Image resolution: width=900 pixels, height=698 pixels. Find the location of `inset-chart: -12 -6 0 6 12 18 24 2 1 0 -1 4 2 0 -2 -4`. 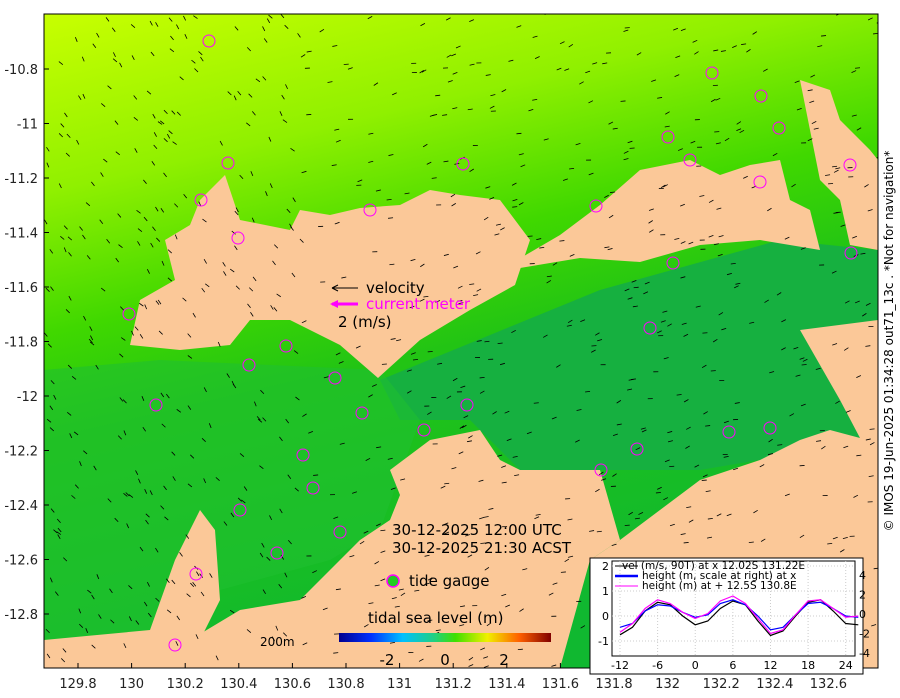

inset-chart: -12 -6 0 6 12 18 24 2 1 0 -1 4 2 0 -2 -4 is located at coordinates (734, 616).